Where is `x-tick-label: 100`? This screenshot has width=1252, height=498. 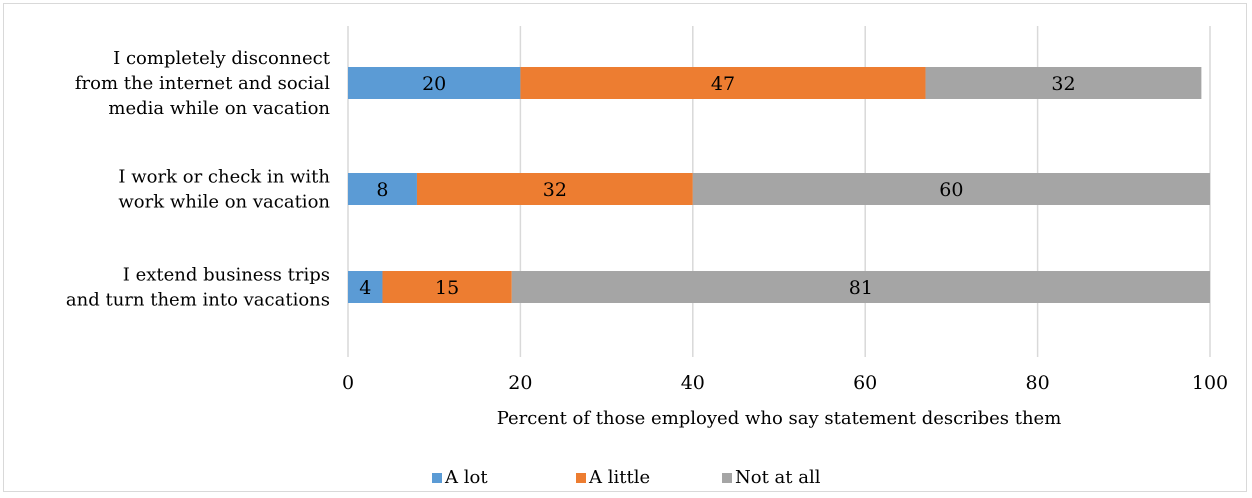 x-tick-label: 100 is located at coordinates (1210, 383).